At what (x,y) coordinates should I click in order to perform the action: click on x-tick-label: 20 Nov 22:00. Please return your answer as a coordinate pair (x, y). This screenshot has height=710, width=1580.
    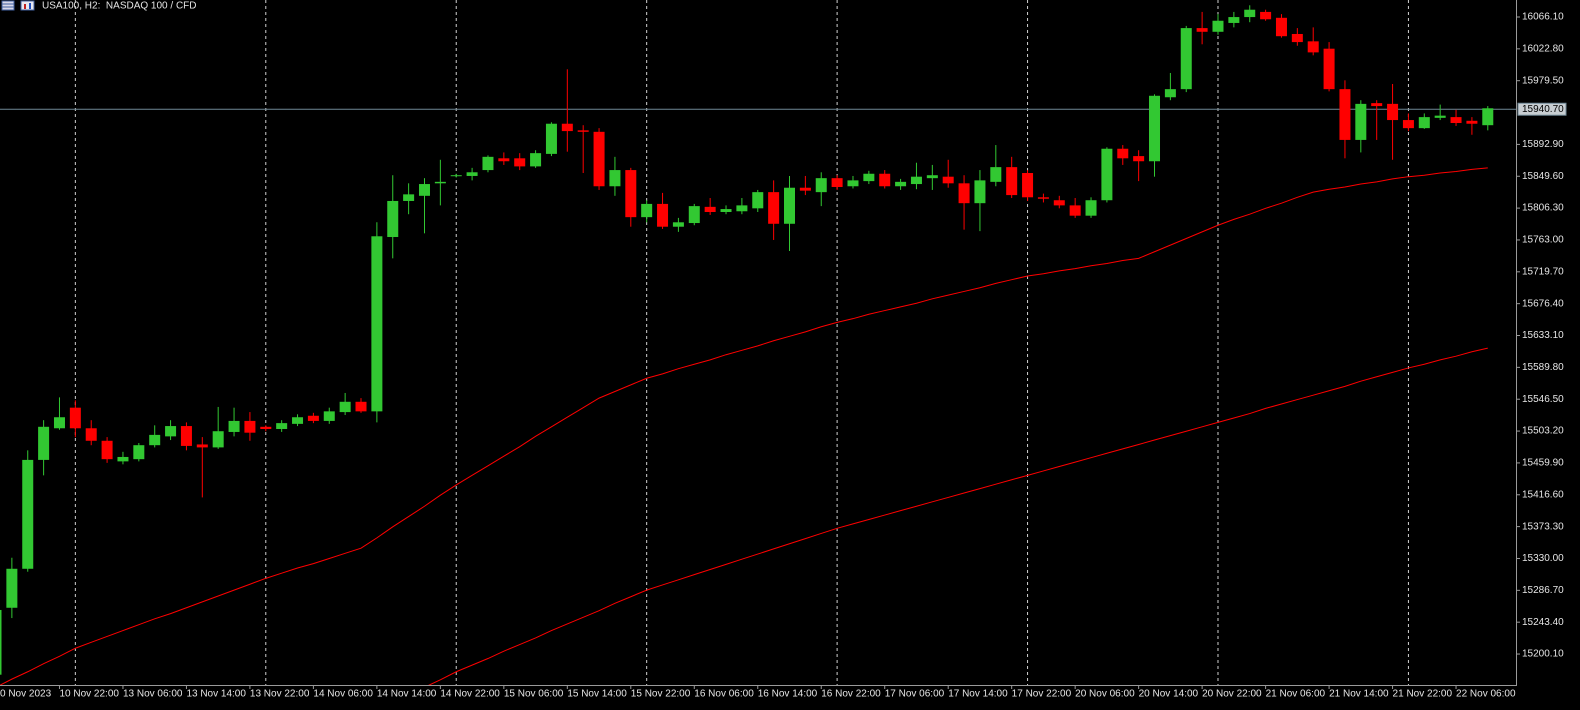
    Looking at the image, I should click on (1232, 694).